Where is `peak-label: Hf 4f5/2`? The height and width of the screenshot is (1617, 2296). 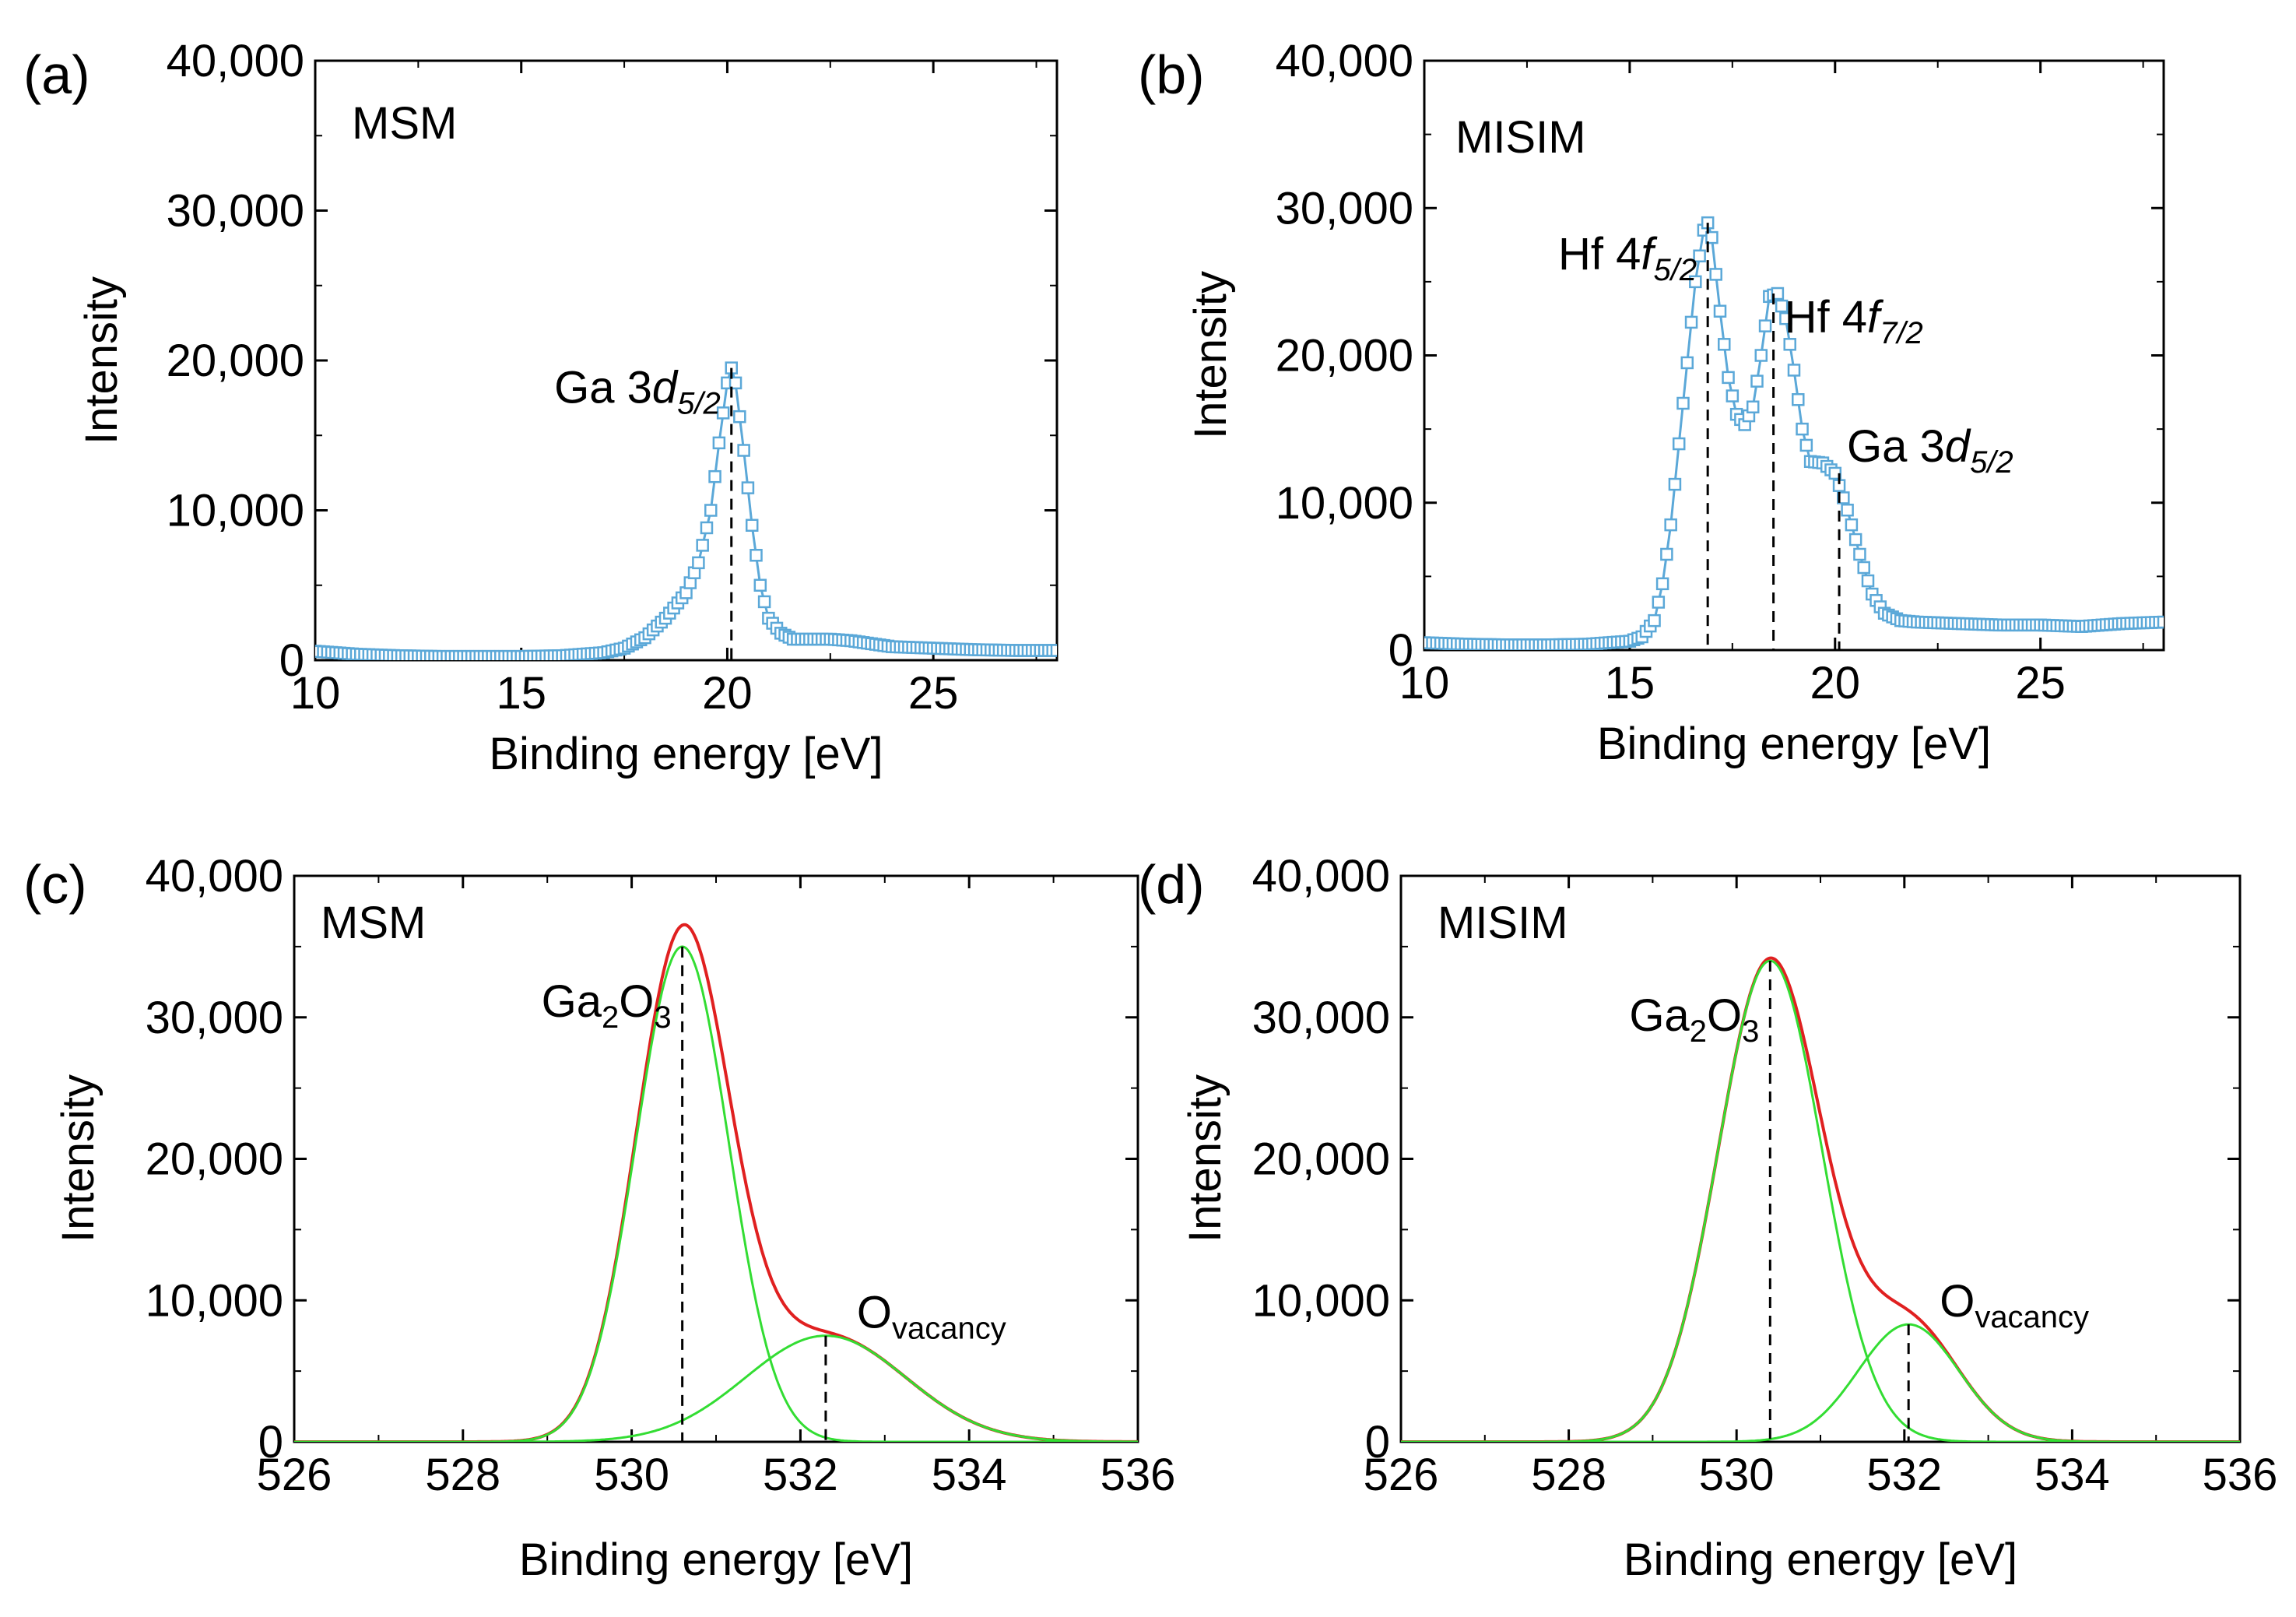 peak-label: Hf 4f5/2 is located at coordinates (1627, 258).